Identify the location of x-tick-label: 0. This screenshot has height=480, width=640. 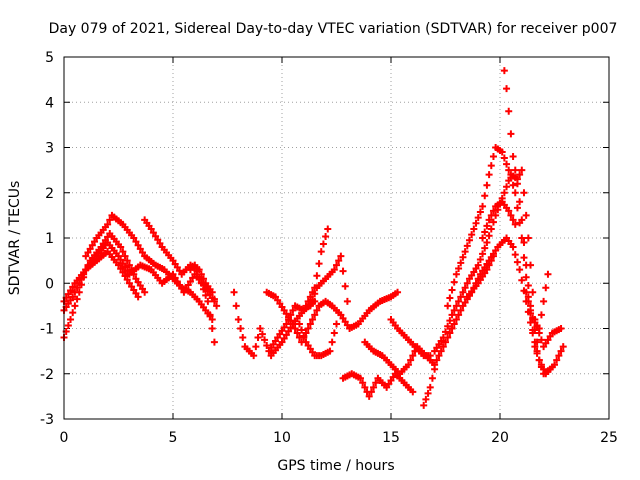
(64, 438).